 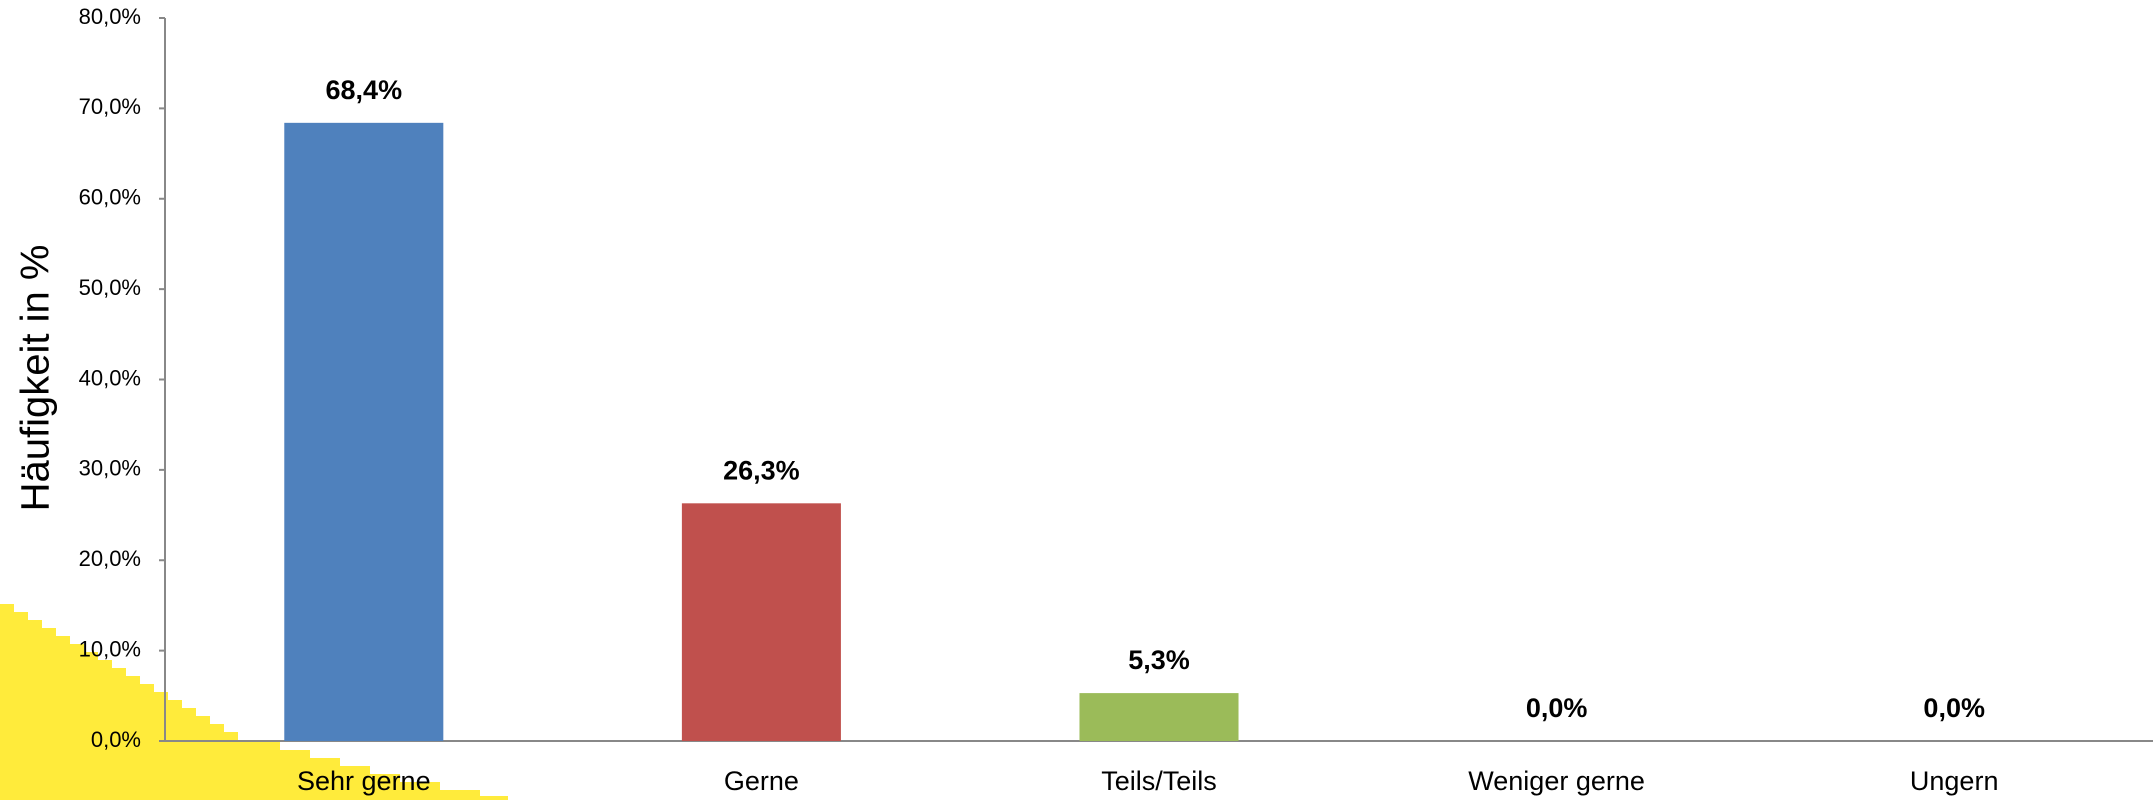 I want to click on x-tick-label: Ungern, so click(x=1954, y=781).